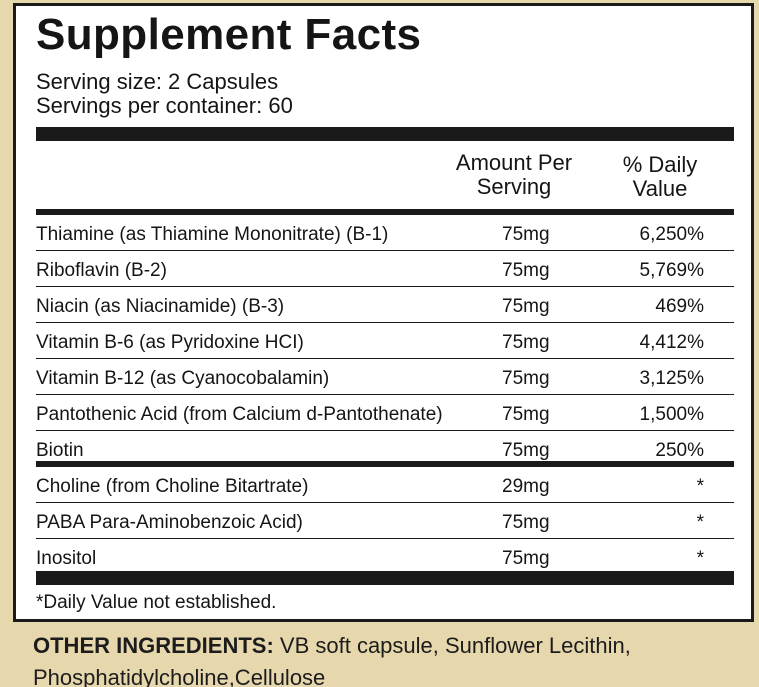  I want to click on nutrient-name: PABA Para-Aminobenzoic Acid), so click(169, 522).